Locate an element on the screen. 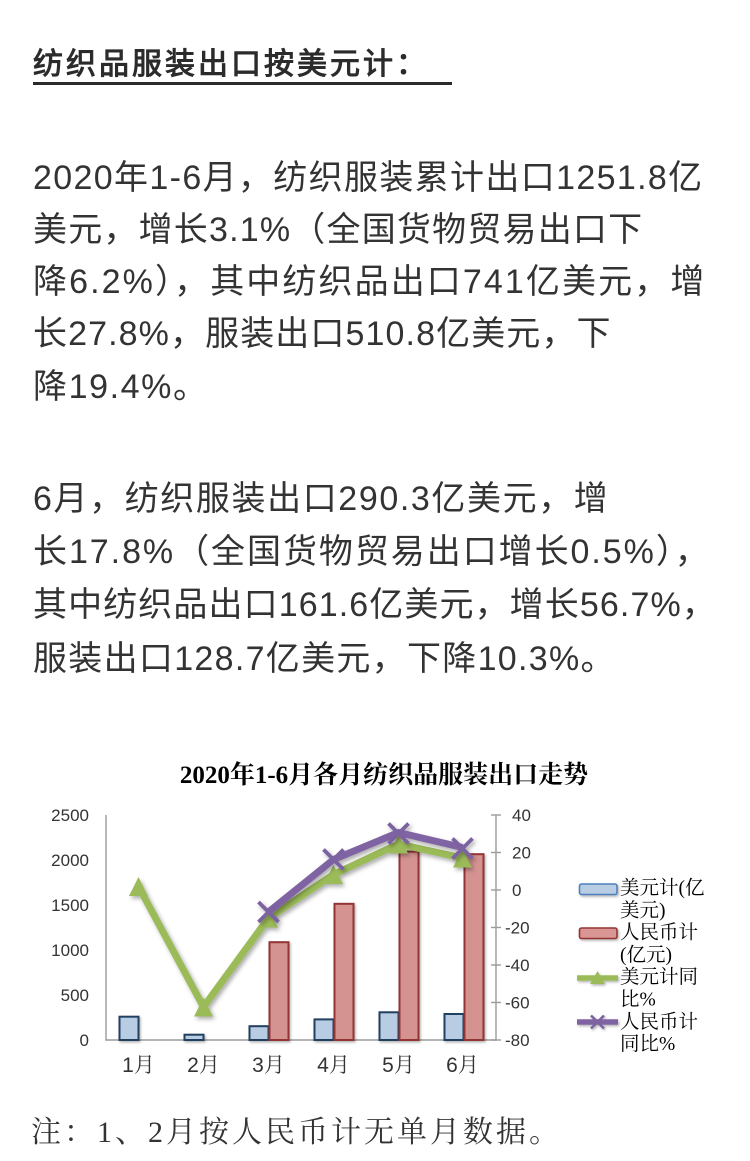  svg-text: 2月 is located at coordinates (203, 1065).